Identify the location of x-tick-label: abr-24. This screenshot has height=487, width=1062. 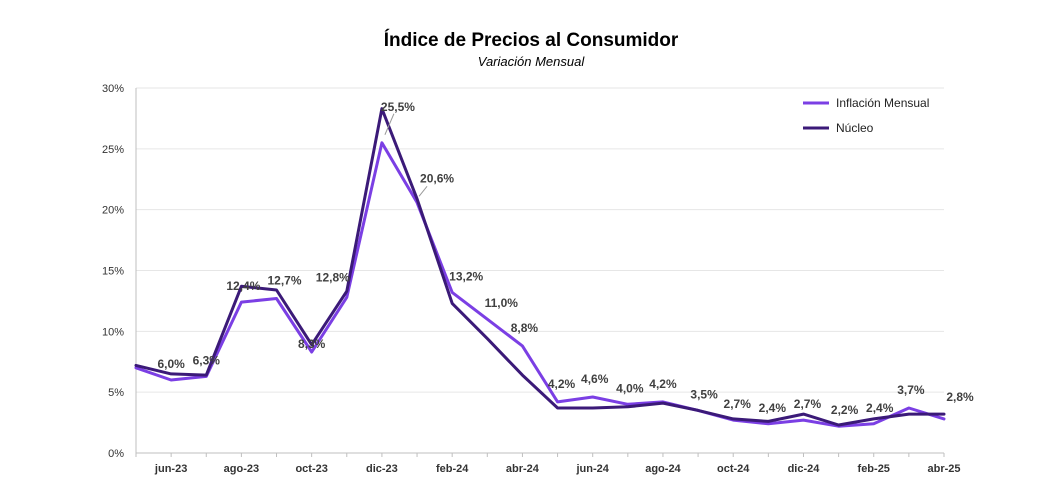
(523, 469).